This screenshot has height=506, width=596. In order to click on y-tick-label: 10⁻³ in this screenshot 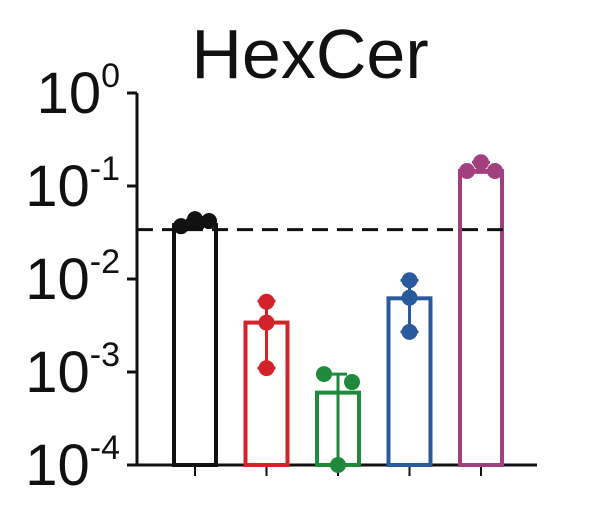, I will do `click(72, 370)`.